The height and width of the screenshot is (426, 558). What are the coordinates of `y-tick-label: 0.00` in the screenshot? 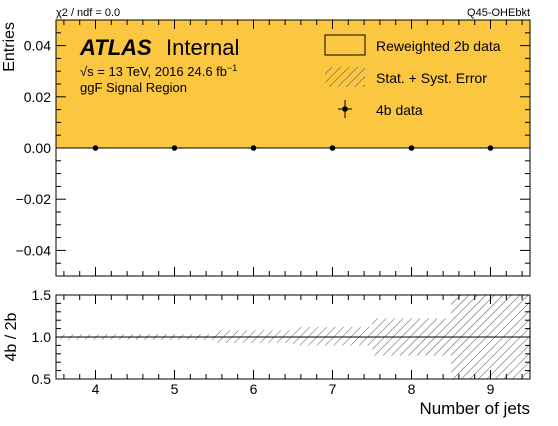 It's located at (37, 148).